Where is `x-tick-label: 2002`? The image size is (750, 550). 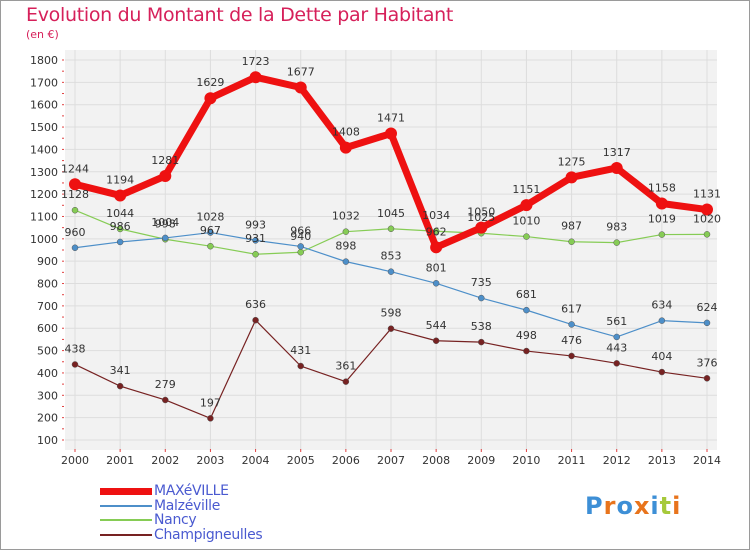
x-tick-label: 2002 is located at coordinates (165, 460).